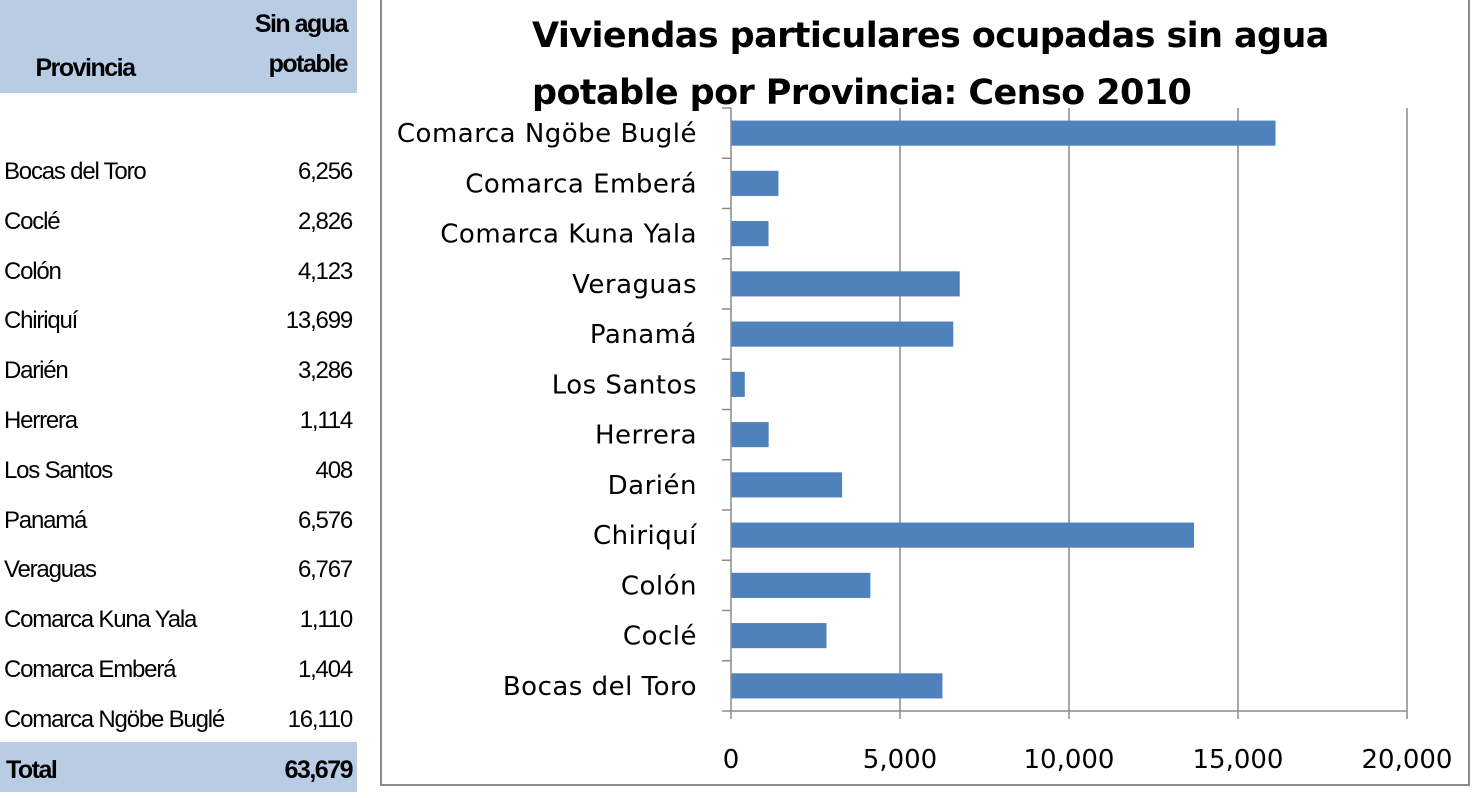  What do you see at coordinates (900, 760) in the screenshot?
I see `x-tick-label: 5,000` at bounding box center [900, 760].